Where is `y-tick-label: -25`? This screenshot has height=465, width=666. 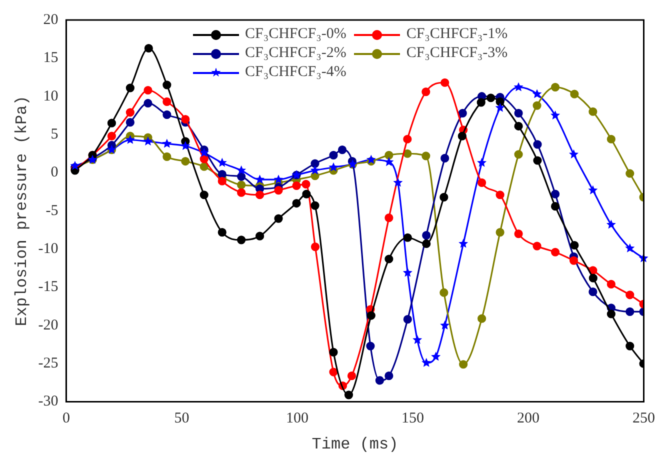
y-tick-label: -25 is located at coordinates (48, 364).